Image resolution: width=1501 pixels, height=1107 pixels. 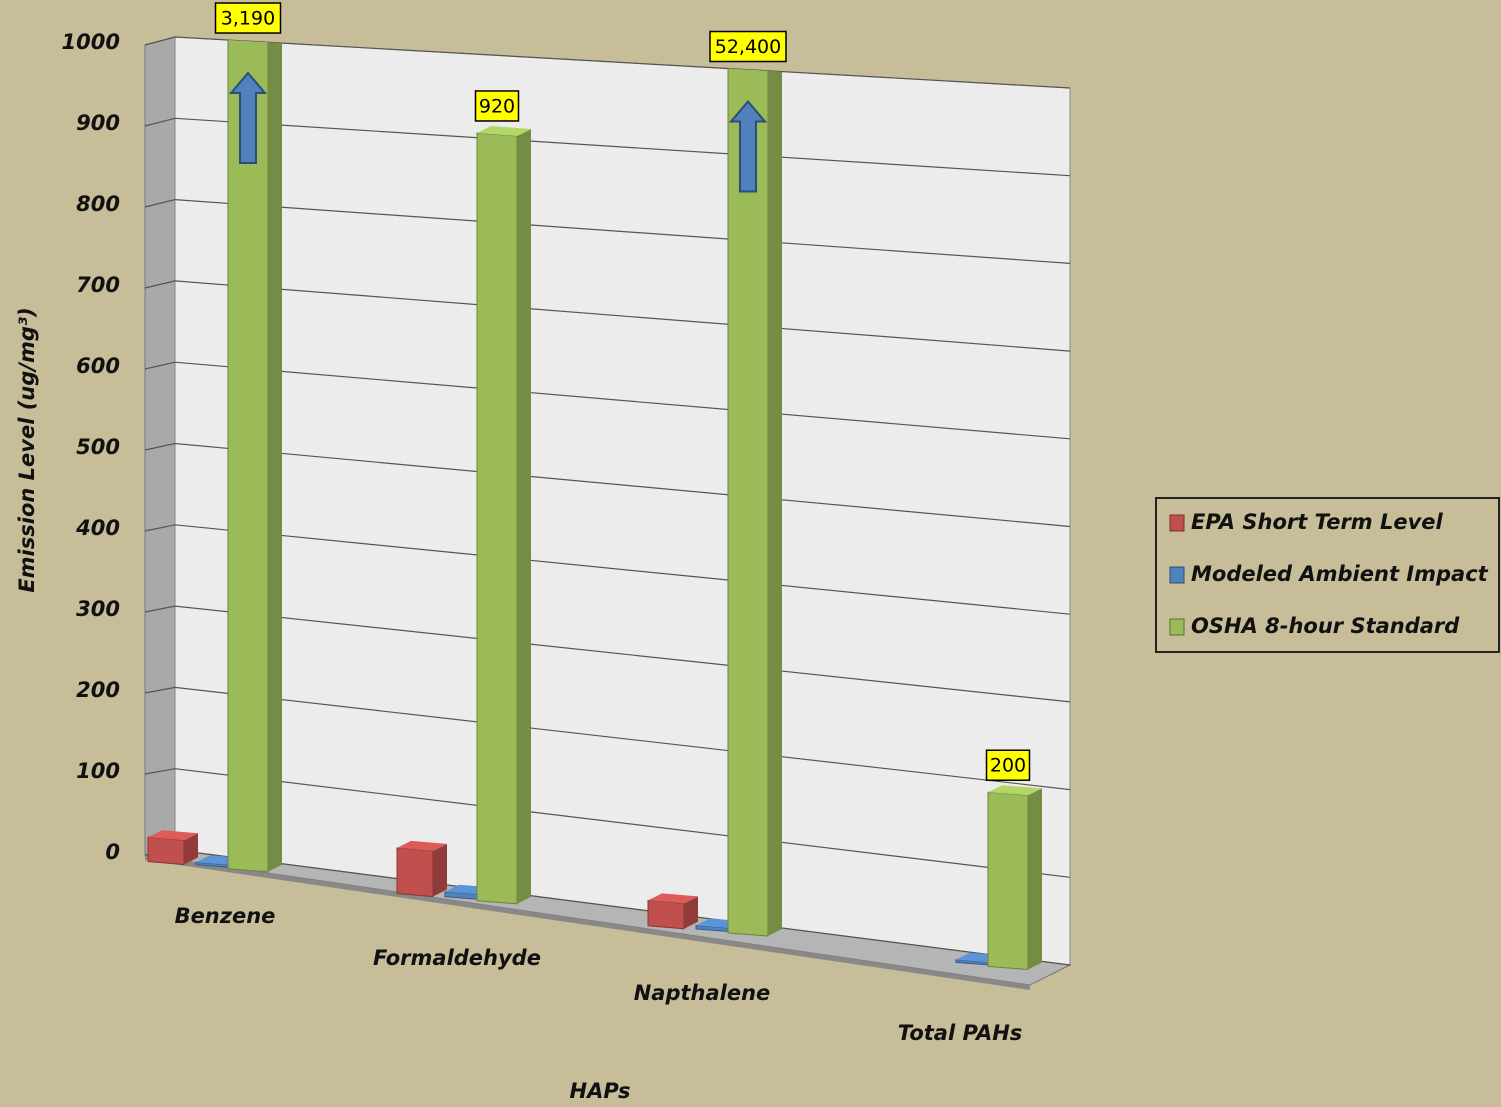 I want to click on legend-label: Modeled Ambient Impact, so click(x=1340, y=574).